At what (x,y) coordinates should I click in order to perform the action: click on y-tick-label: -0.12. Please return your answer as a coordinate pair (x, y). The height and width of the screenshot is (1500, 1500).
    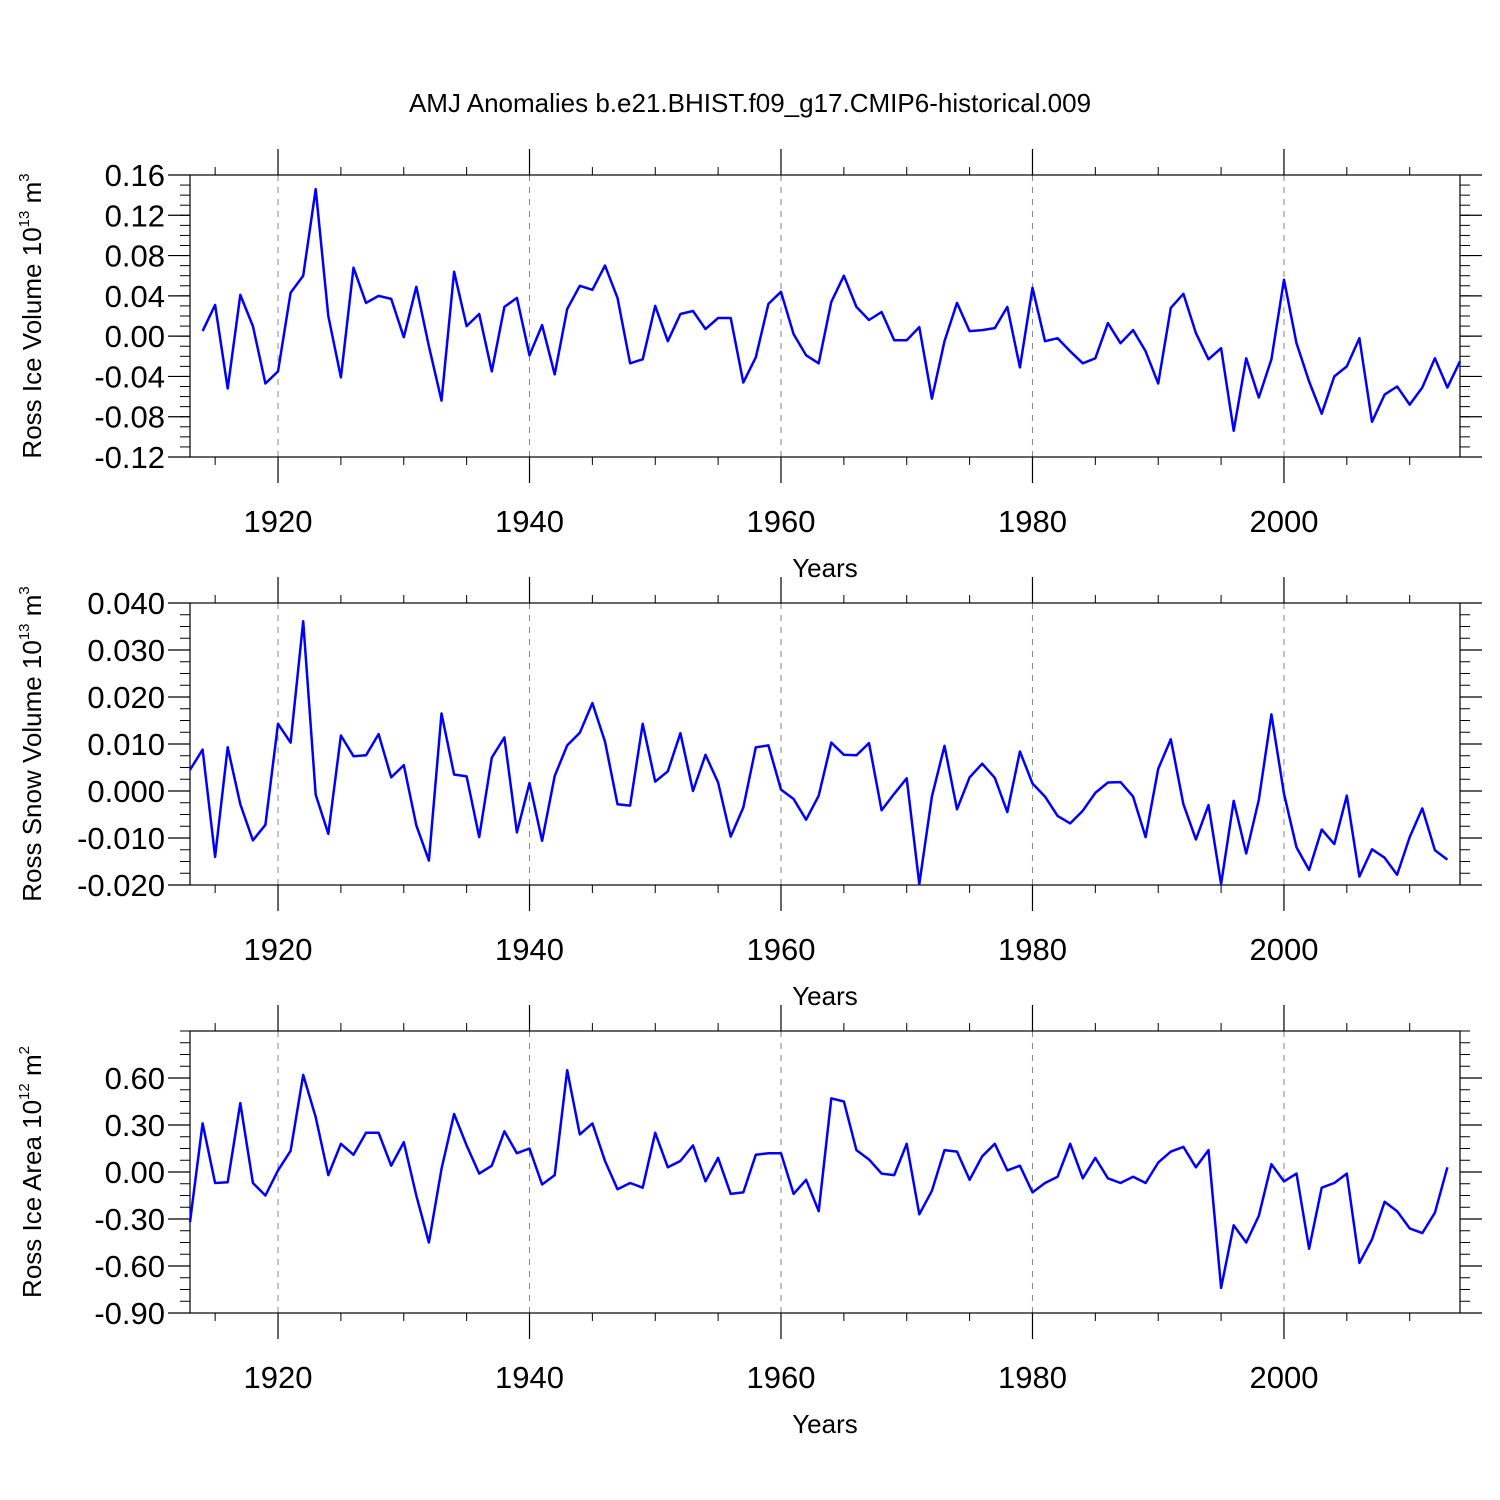
    Looking at the image, I should click on (129, 457).